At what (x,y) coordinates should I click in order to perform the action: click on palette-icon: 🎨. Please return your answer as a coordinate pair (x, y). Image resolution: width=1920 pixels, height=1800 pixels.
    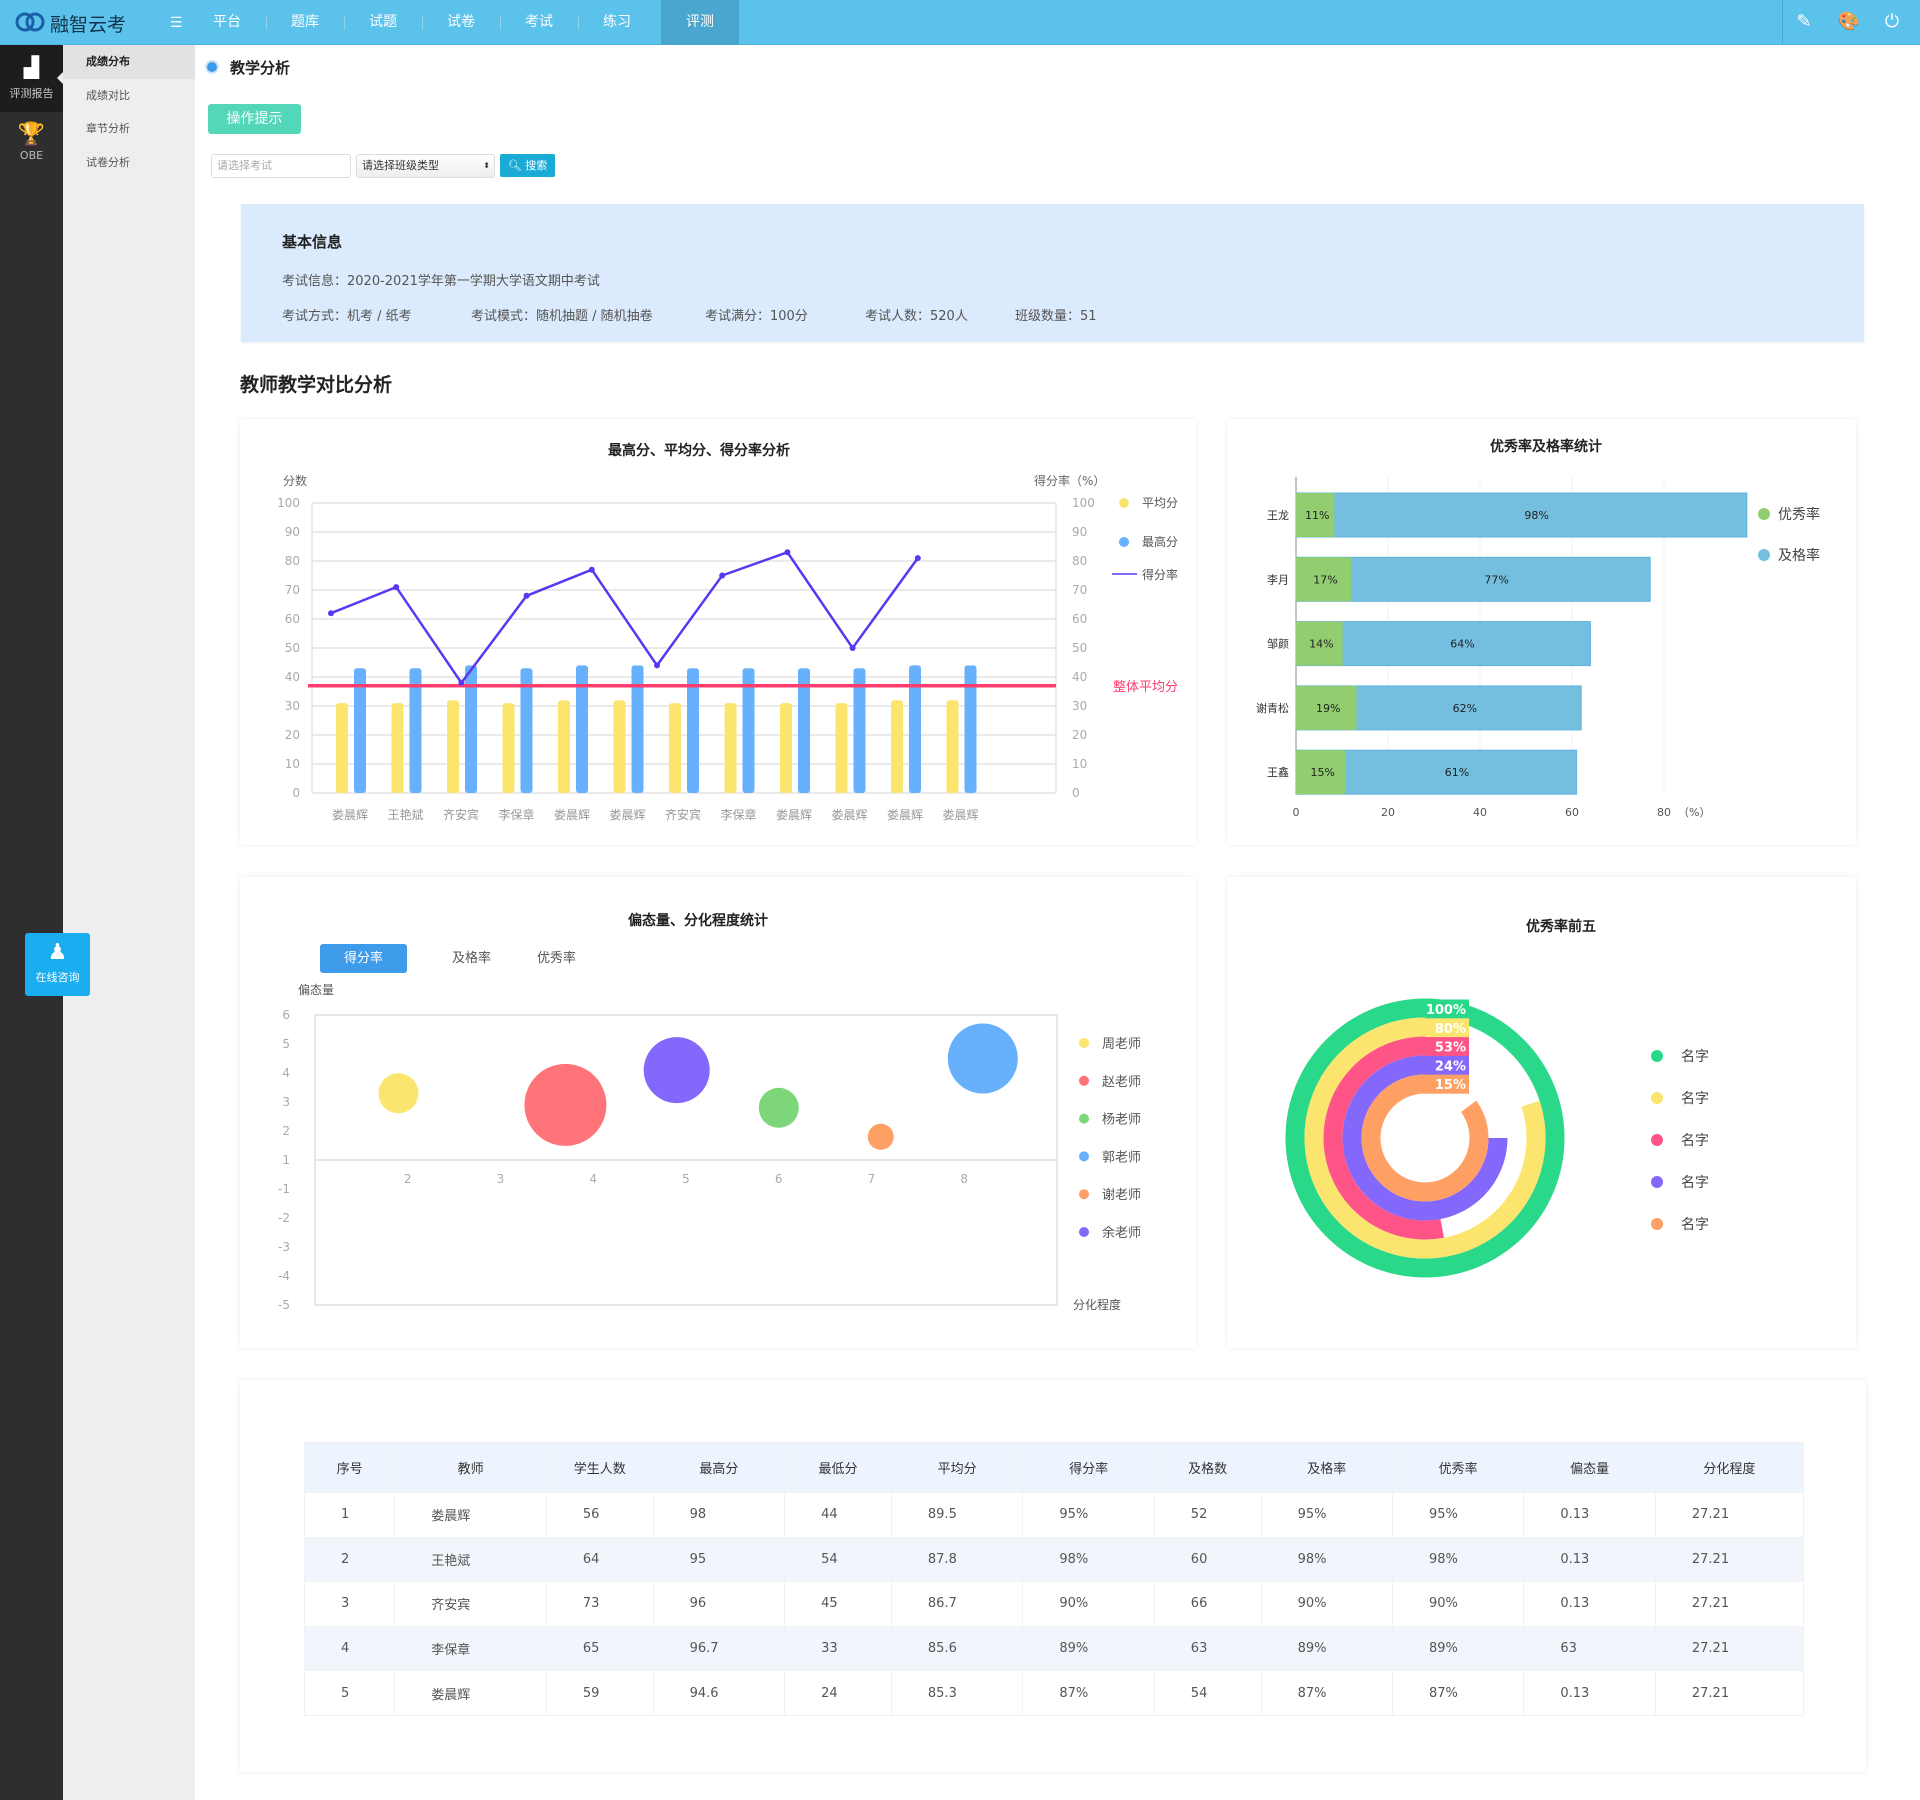
    Looking at the image, I should click on (1849, 21).